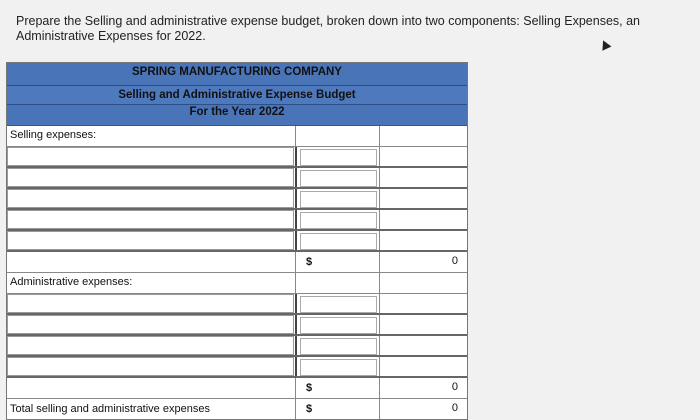 The image size is (700, 420). What do you see at coordinates (454, 261) in the screenshot?
I see `selling-total-value: 0` at bounding box center [454, 261].